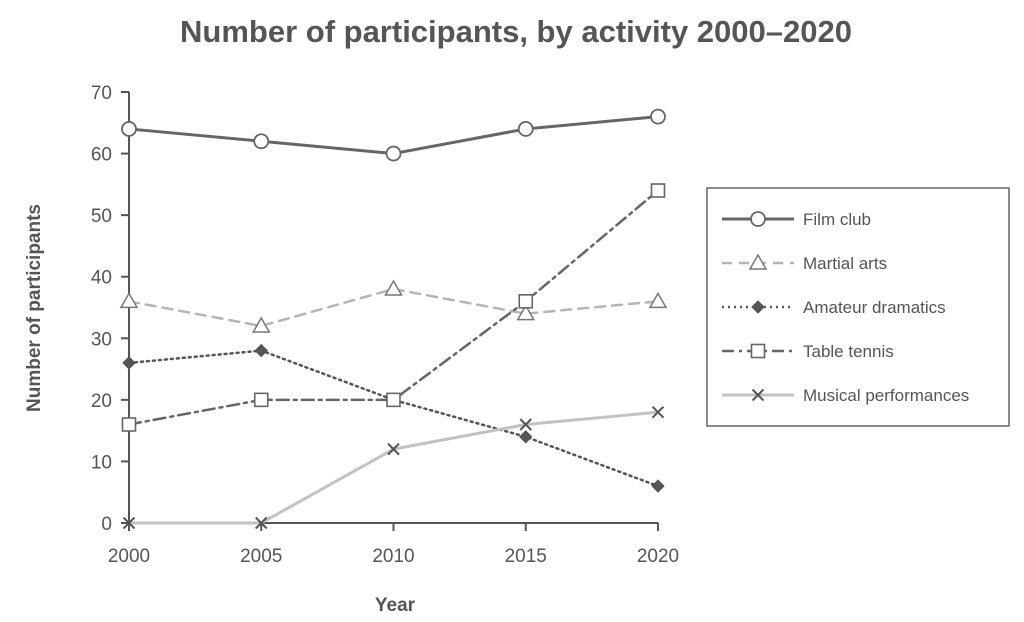 The height and width of the screenshot is (622, 1024). Describe the element at coordinates (101, 401) in the screenshot. I see `y-tick-label: 20` at that location.